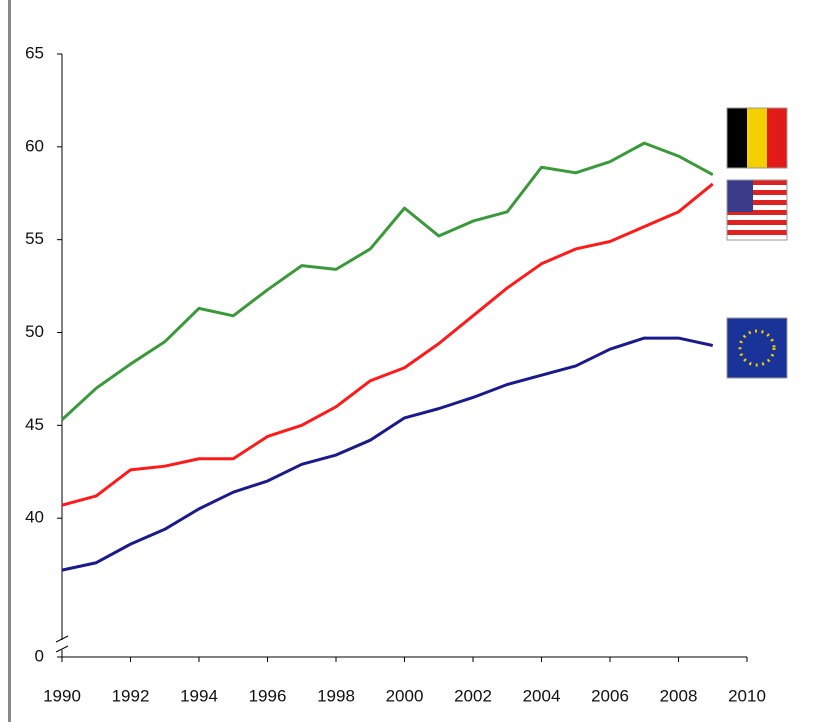 Image resolution: width=813 pixels, height=722 pixels. What do you see at coordinates (34, 145) in the screenshot?
I see `y-tick-label: 60` at bounding box center [34, 145].